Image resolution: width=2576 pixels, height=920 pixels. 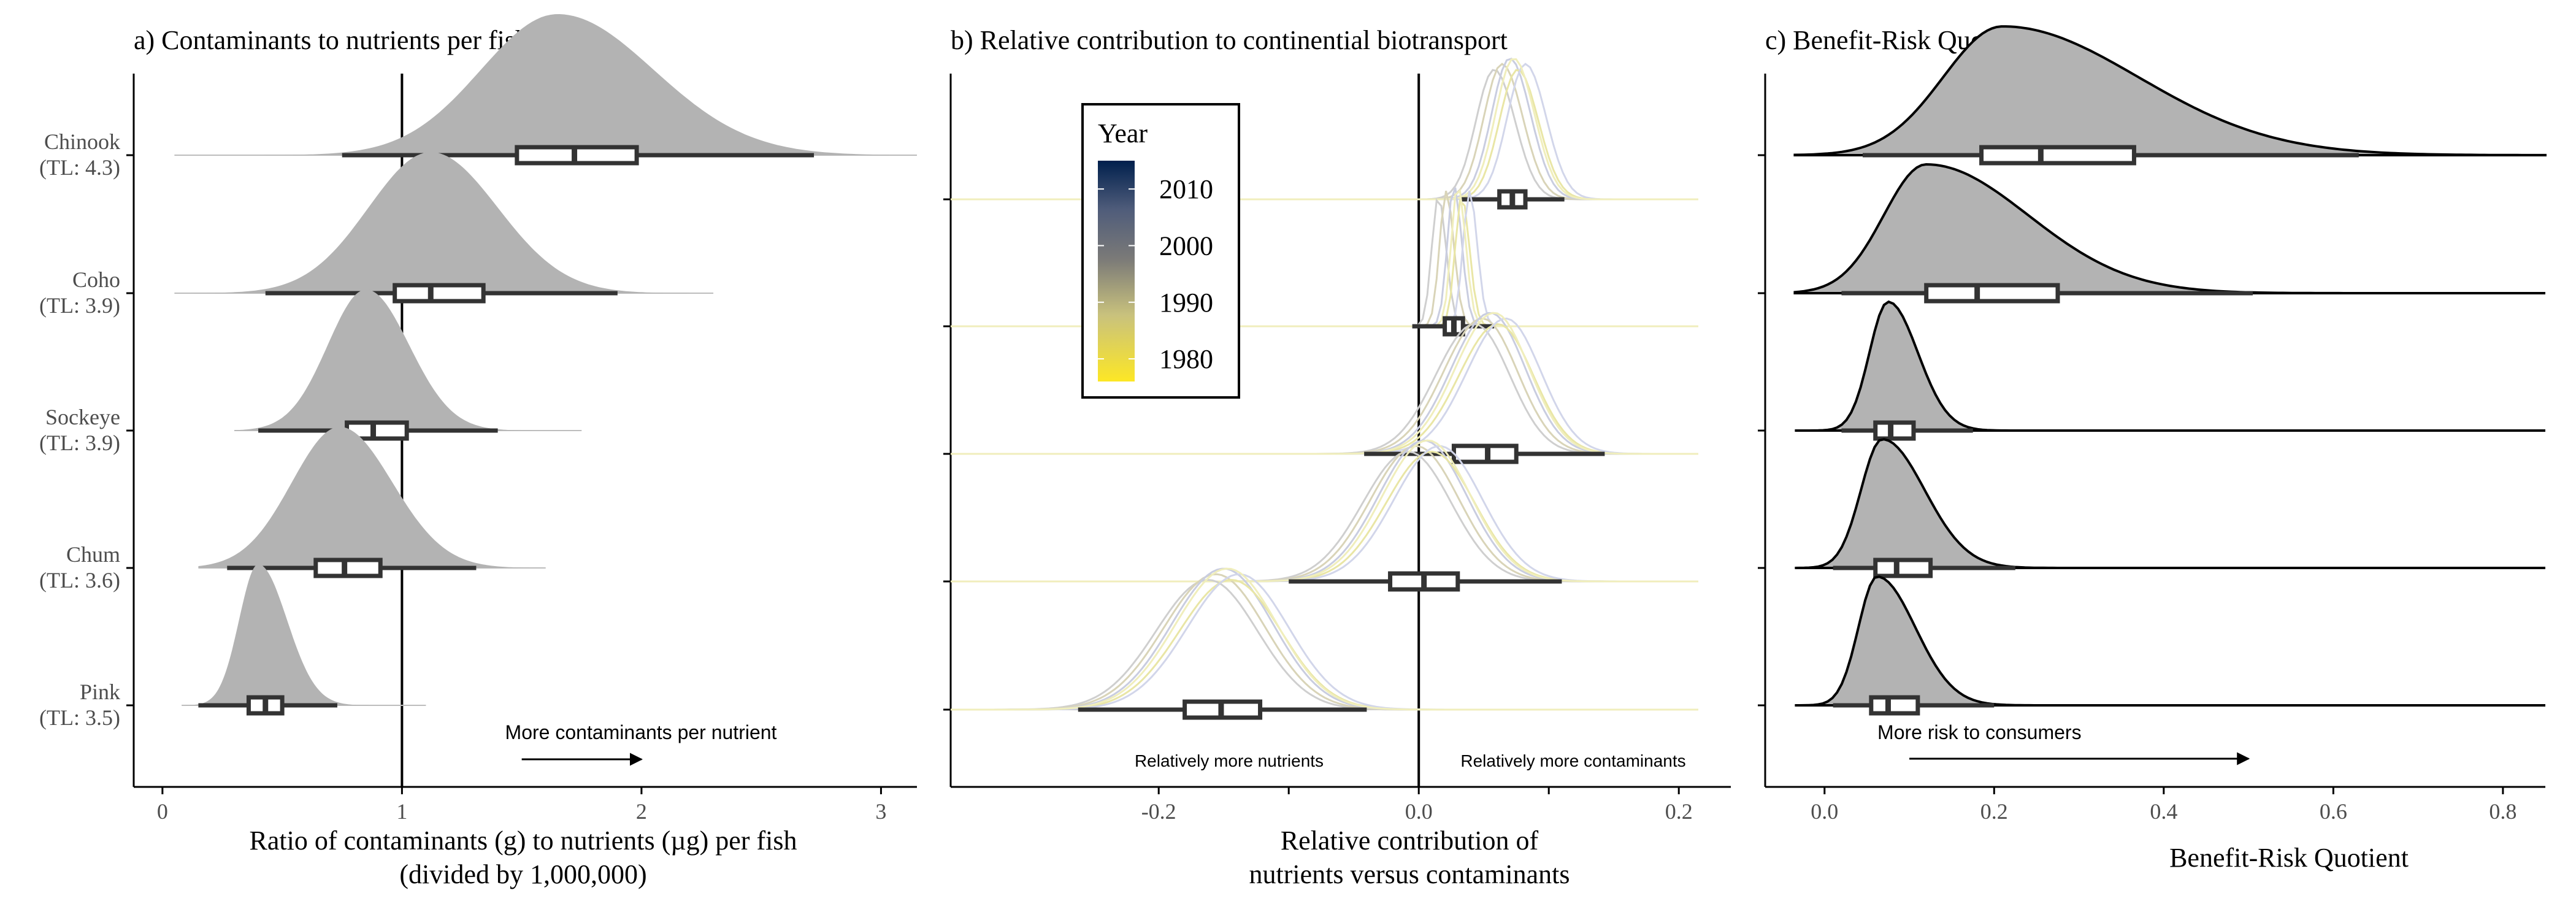 What do you see at coordinates (1229, 760) in the screenshot?
I see `annotation-left-text: Relatively more nutrients` at bounding box center [1229, 760].